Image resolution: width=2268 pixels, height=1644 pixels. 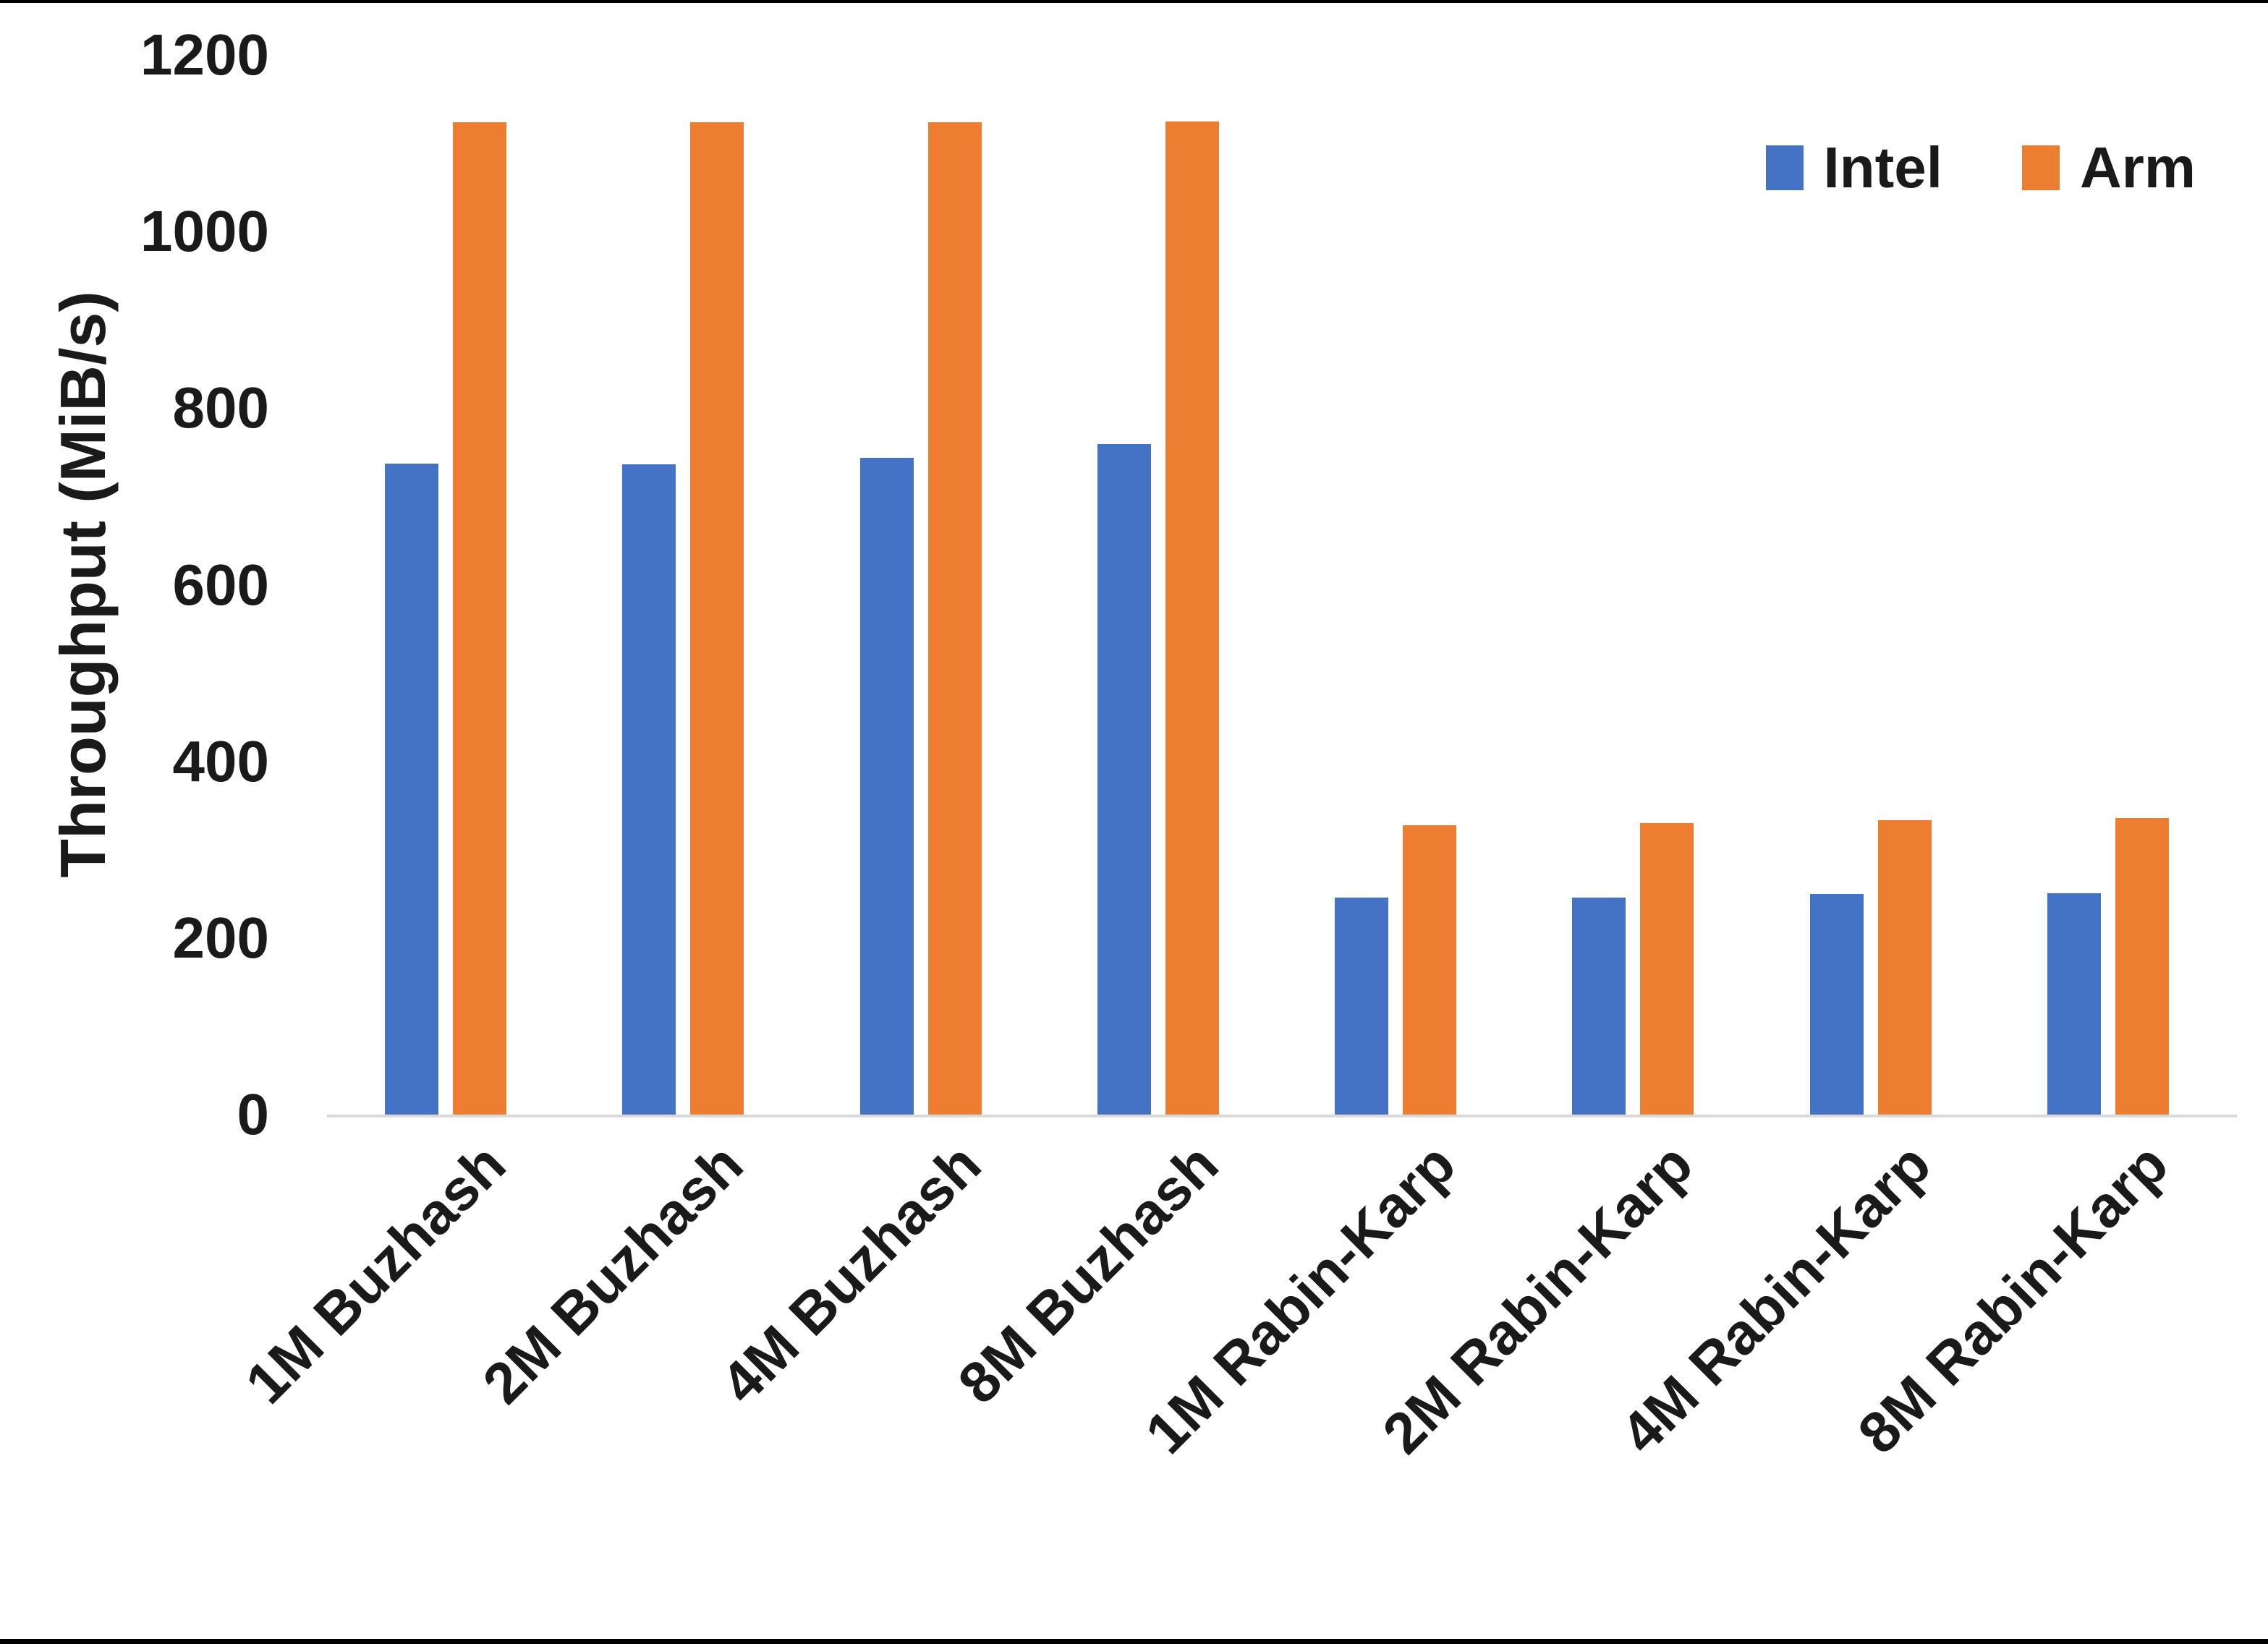 I want to click on window-border-bottom, so click(x=1134, y=1641).